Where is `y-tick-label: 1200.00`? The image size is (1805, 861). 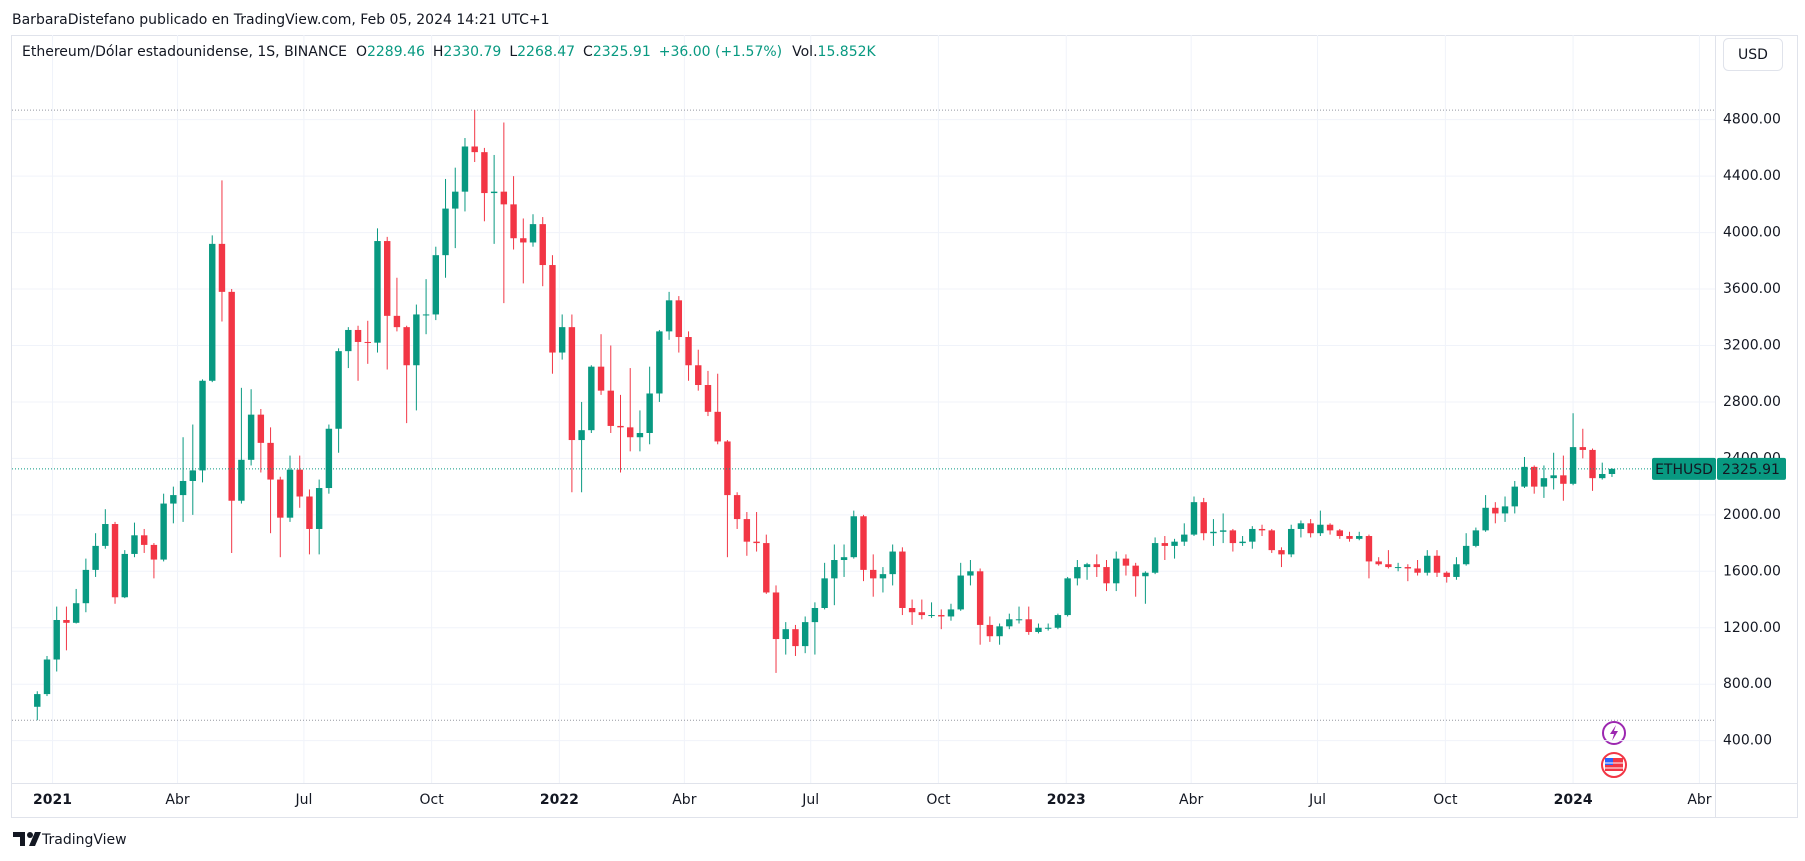 y-tick-label: 1200.00 is located at coordinates (1752, 628).